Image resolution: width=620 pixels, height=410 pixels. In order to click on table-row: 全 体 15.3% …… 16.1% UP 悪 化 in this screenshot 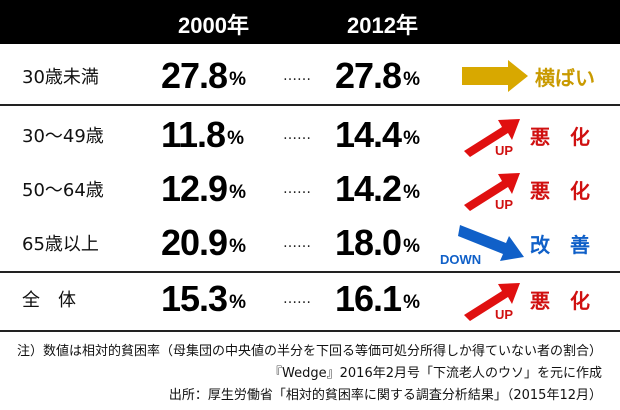, I will do `click(310, 299)`.